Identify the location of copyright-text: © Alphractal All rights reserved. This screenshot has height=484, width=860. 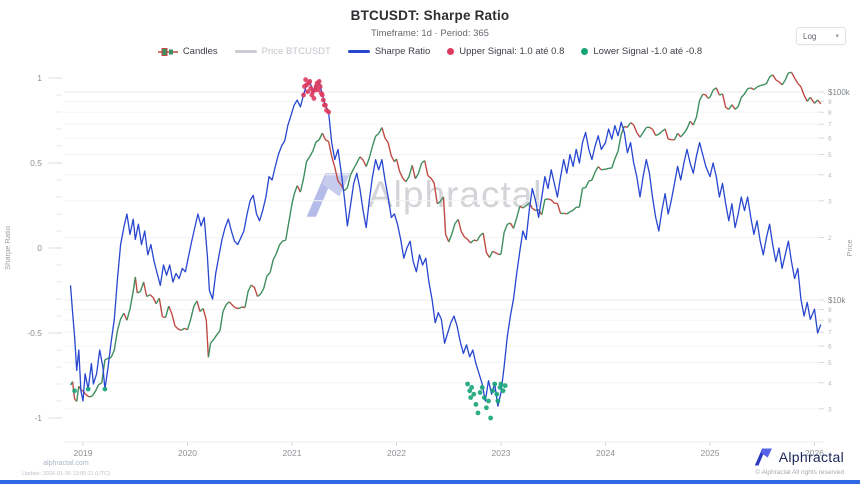
(799, 472).